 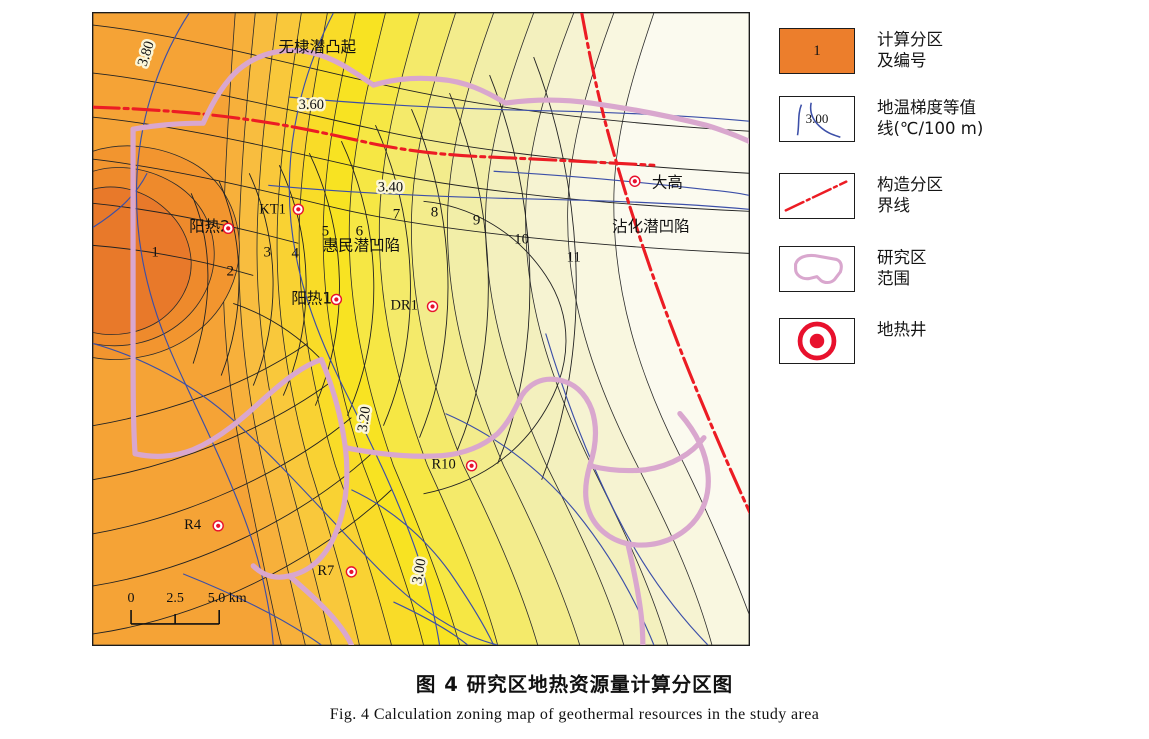 I want to click on contour-label: 3.403.40, so click(x=390, y=187).